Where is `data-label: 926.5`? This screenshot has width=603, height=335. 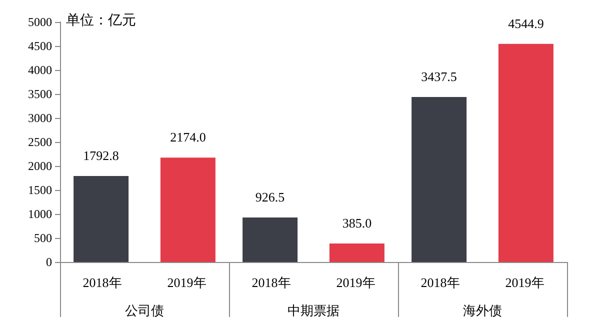
data-label: 926.5 is located at coordinates (270, 197).